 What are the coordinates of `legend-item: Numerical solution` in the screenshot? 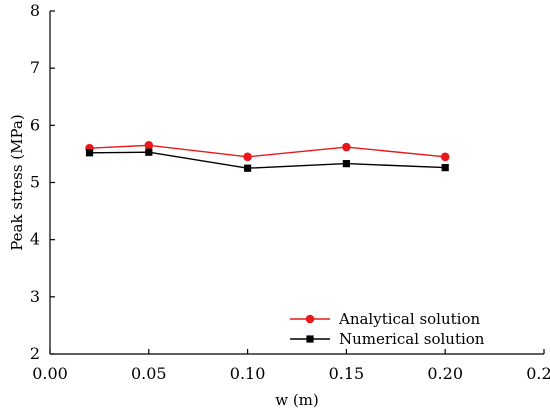 It's located at (387, 339).